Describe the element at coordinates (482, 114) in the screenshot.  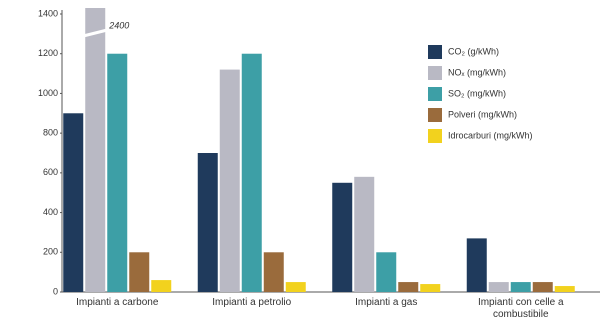
I see `legend-label: Polveri (mg/kWh)` at that location.